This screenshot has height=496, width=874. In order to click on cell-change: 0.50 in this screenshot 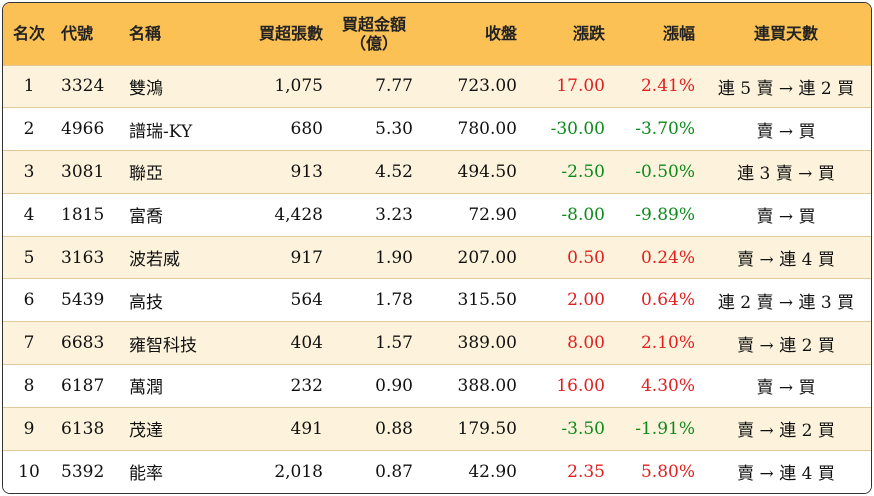, I will do `click(586, 257)`.